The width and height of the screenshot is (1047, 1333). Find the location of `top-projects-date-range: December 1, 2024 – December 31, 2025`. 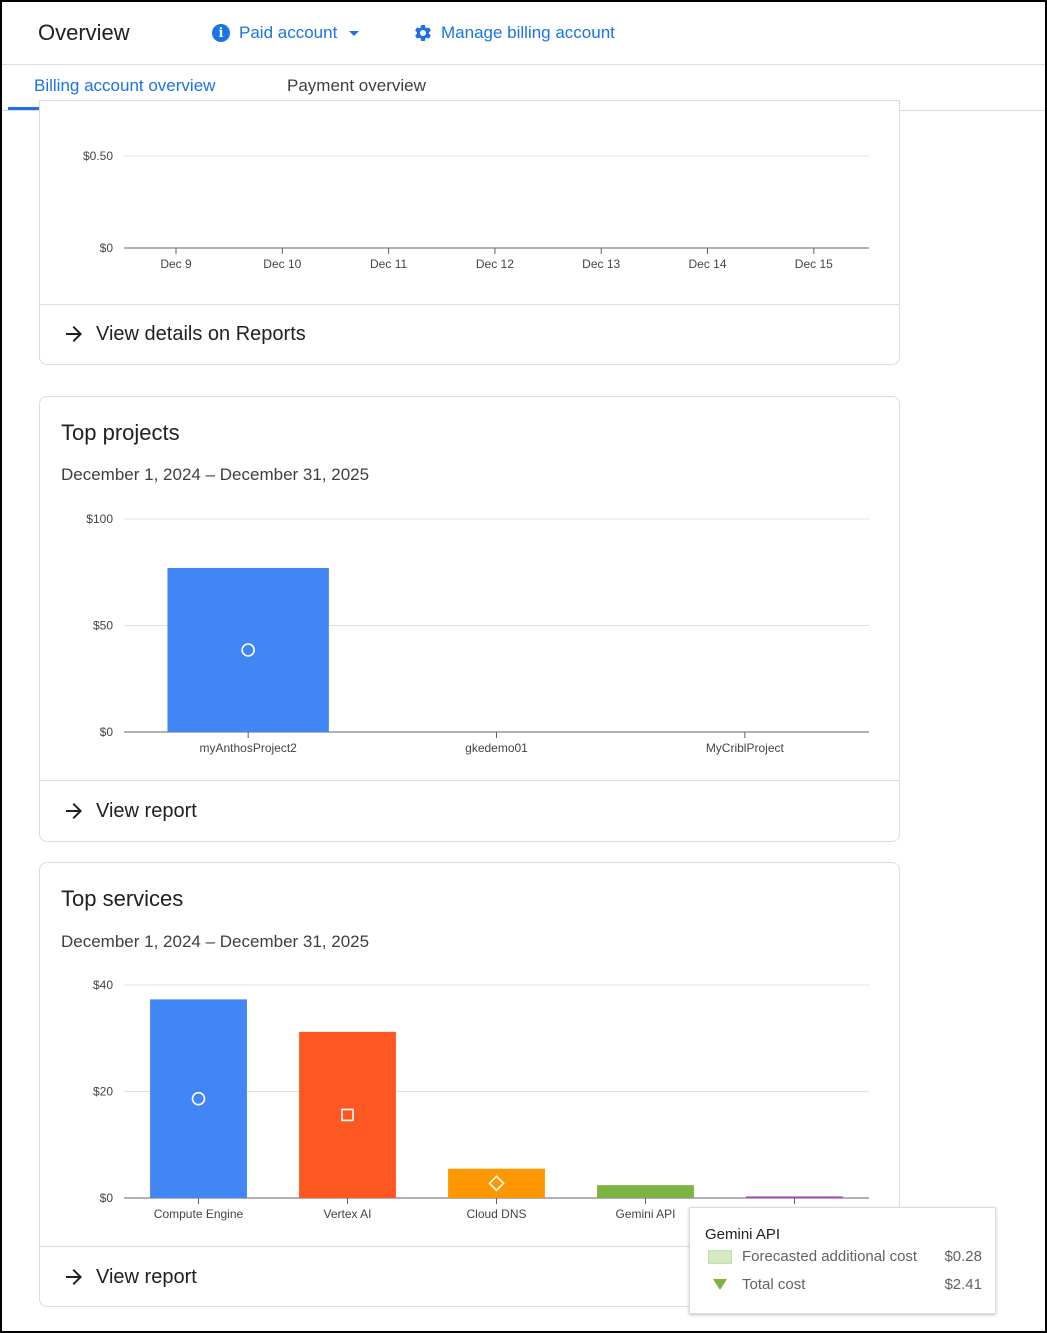

top-projects-date-range: December 1, 2024 – December 31, 2025 is located at coordinates (215, 474).